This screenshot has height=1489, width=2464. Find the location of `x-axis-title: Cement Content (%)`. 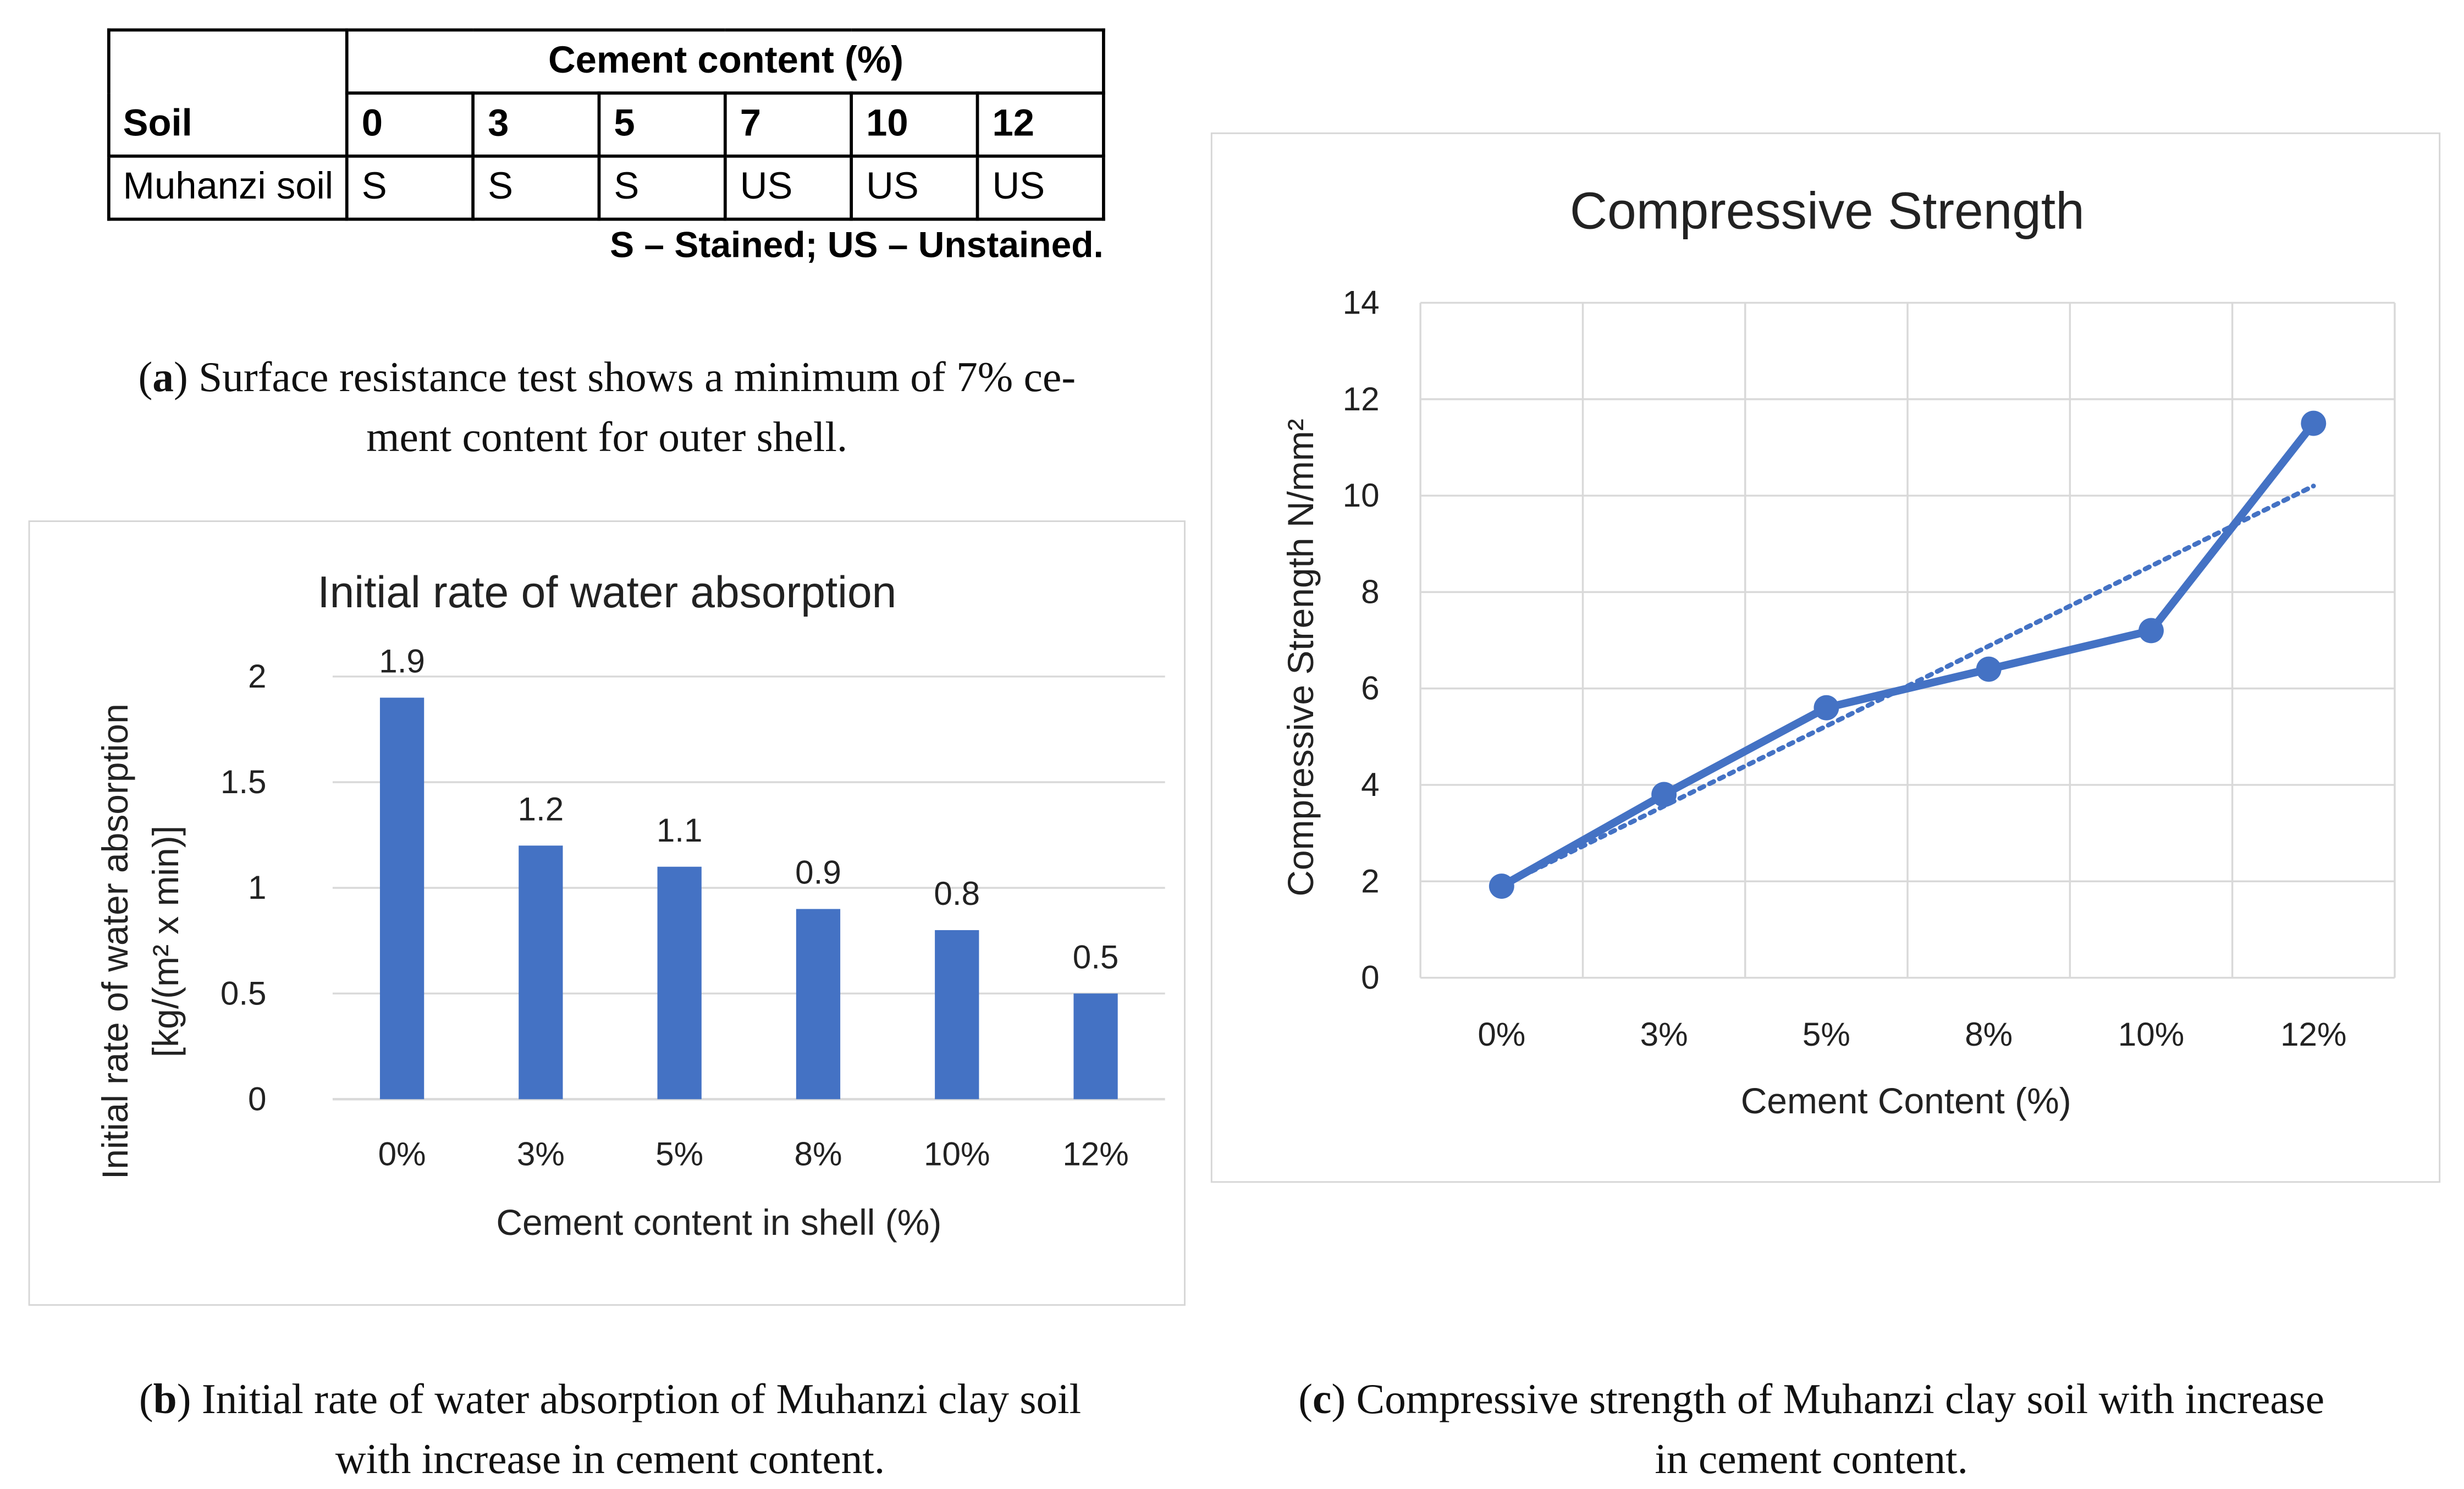

x-axis-title: Cement Content (%) is located at coordinates (1906, 1100).